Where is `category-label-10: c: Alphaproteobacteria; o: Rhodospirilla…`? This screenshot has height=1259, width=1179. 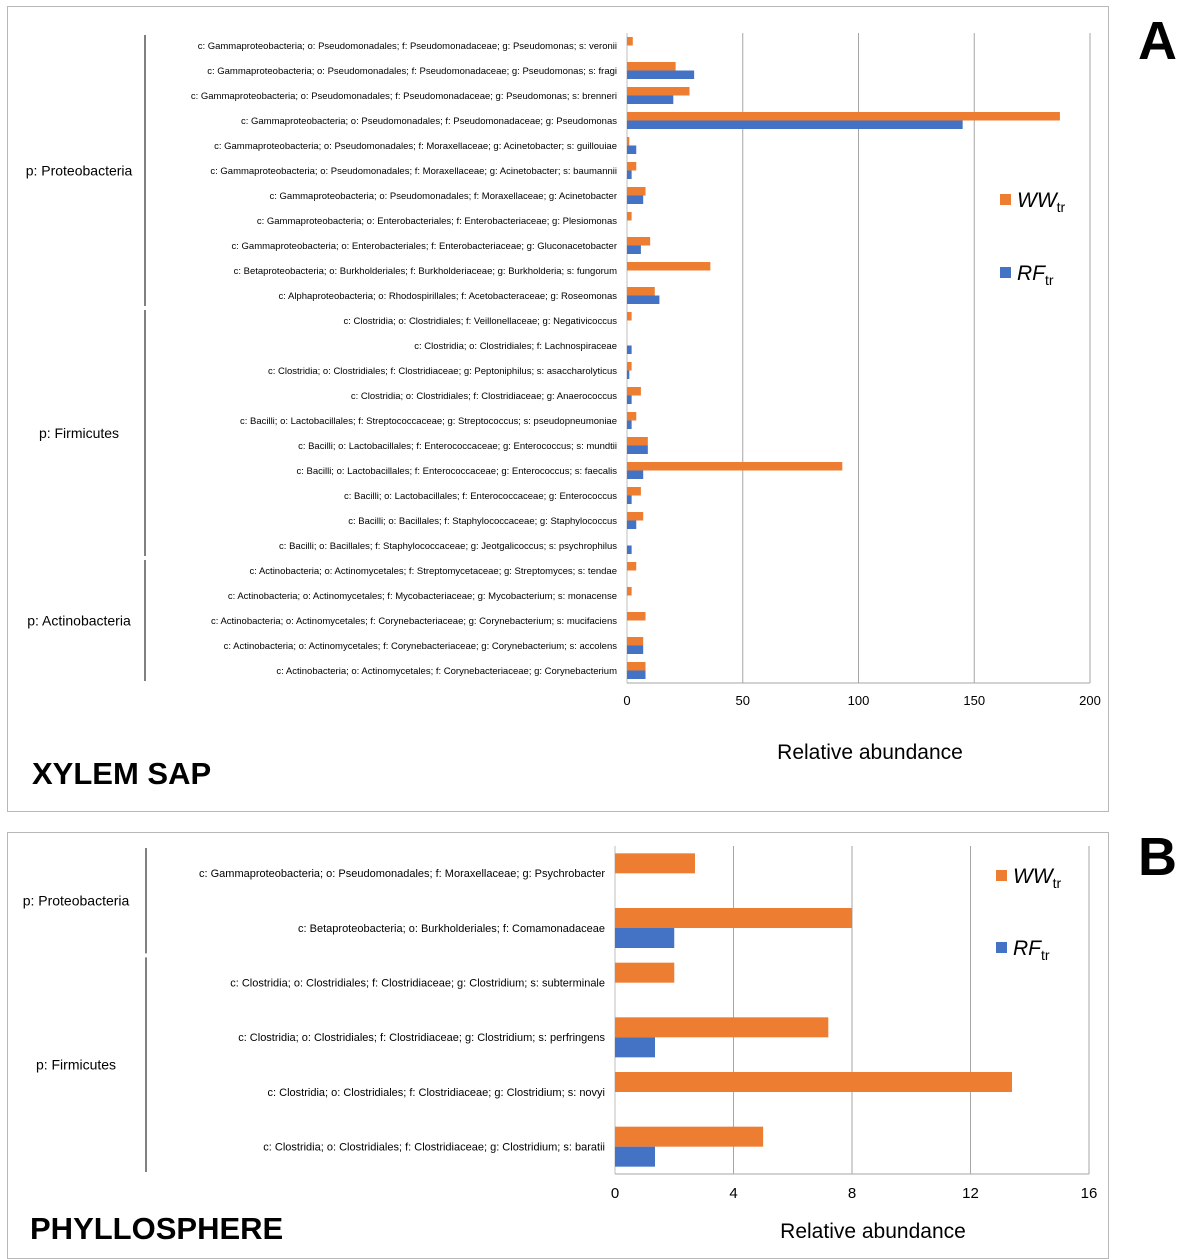
category-label-10: c: Alphaproteobacteria; o: Rhodospirilla… is located at coordinates (447, 296).